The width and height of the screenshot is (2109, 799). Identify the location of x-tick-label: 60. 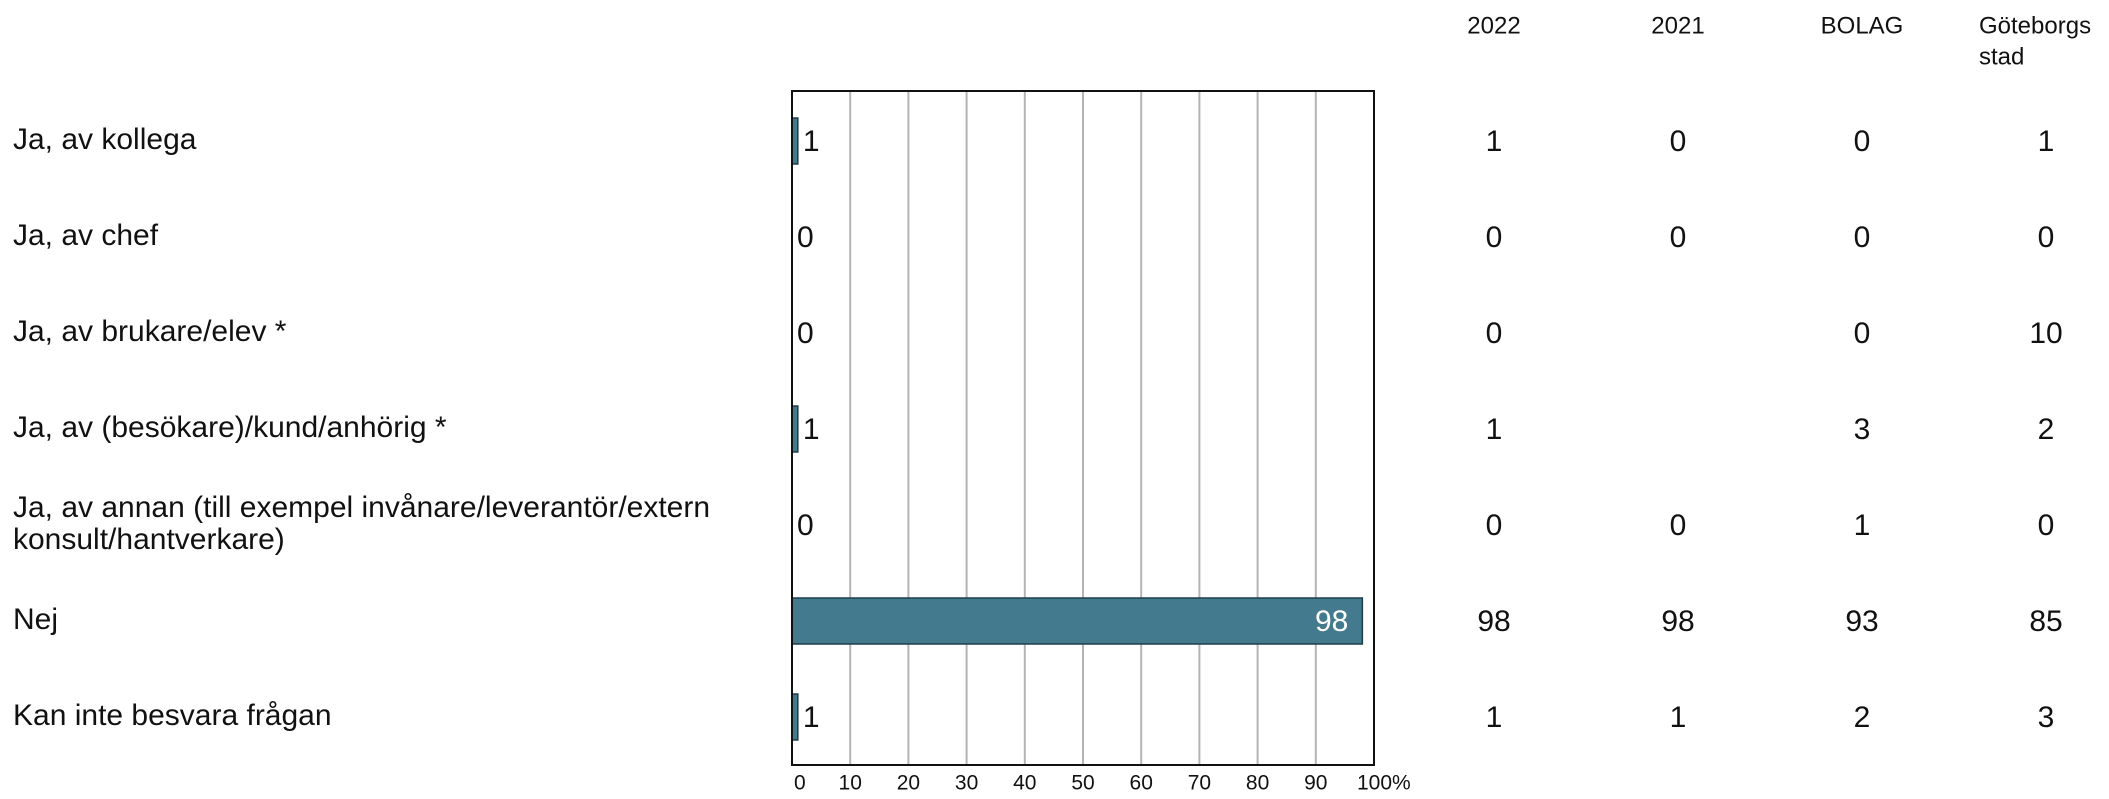
(1141, 783).